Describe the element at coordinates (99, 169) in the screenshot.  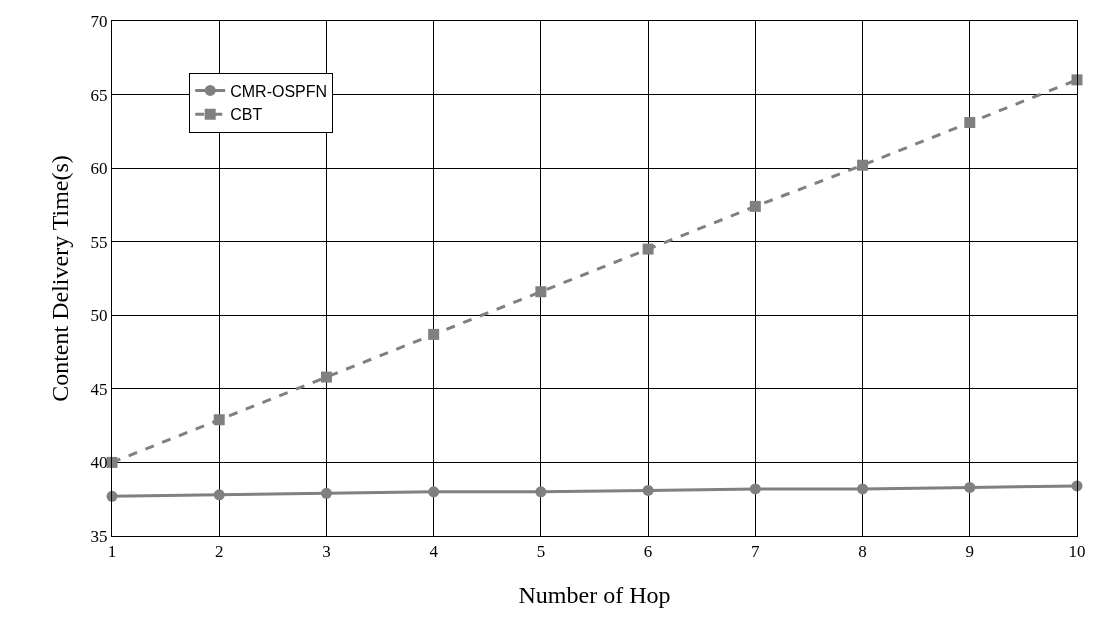
I see `y-tick-label: 60` at that location.